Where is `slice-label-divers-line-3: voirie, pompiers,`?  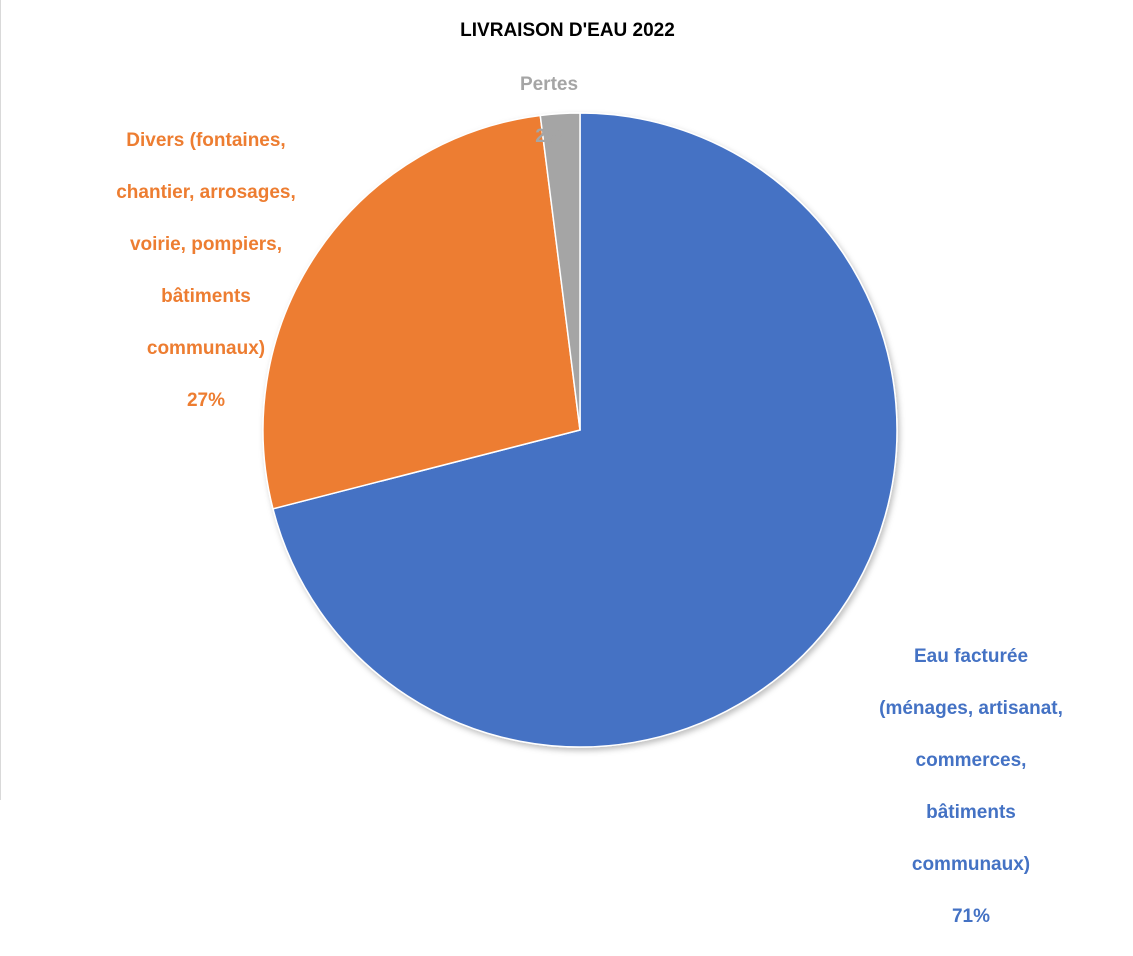
slice-label-divers-line-3: voirie, pompiers, is located at coordinates (206, 244).